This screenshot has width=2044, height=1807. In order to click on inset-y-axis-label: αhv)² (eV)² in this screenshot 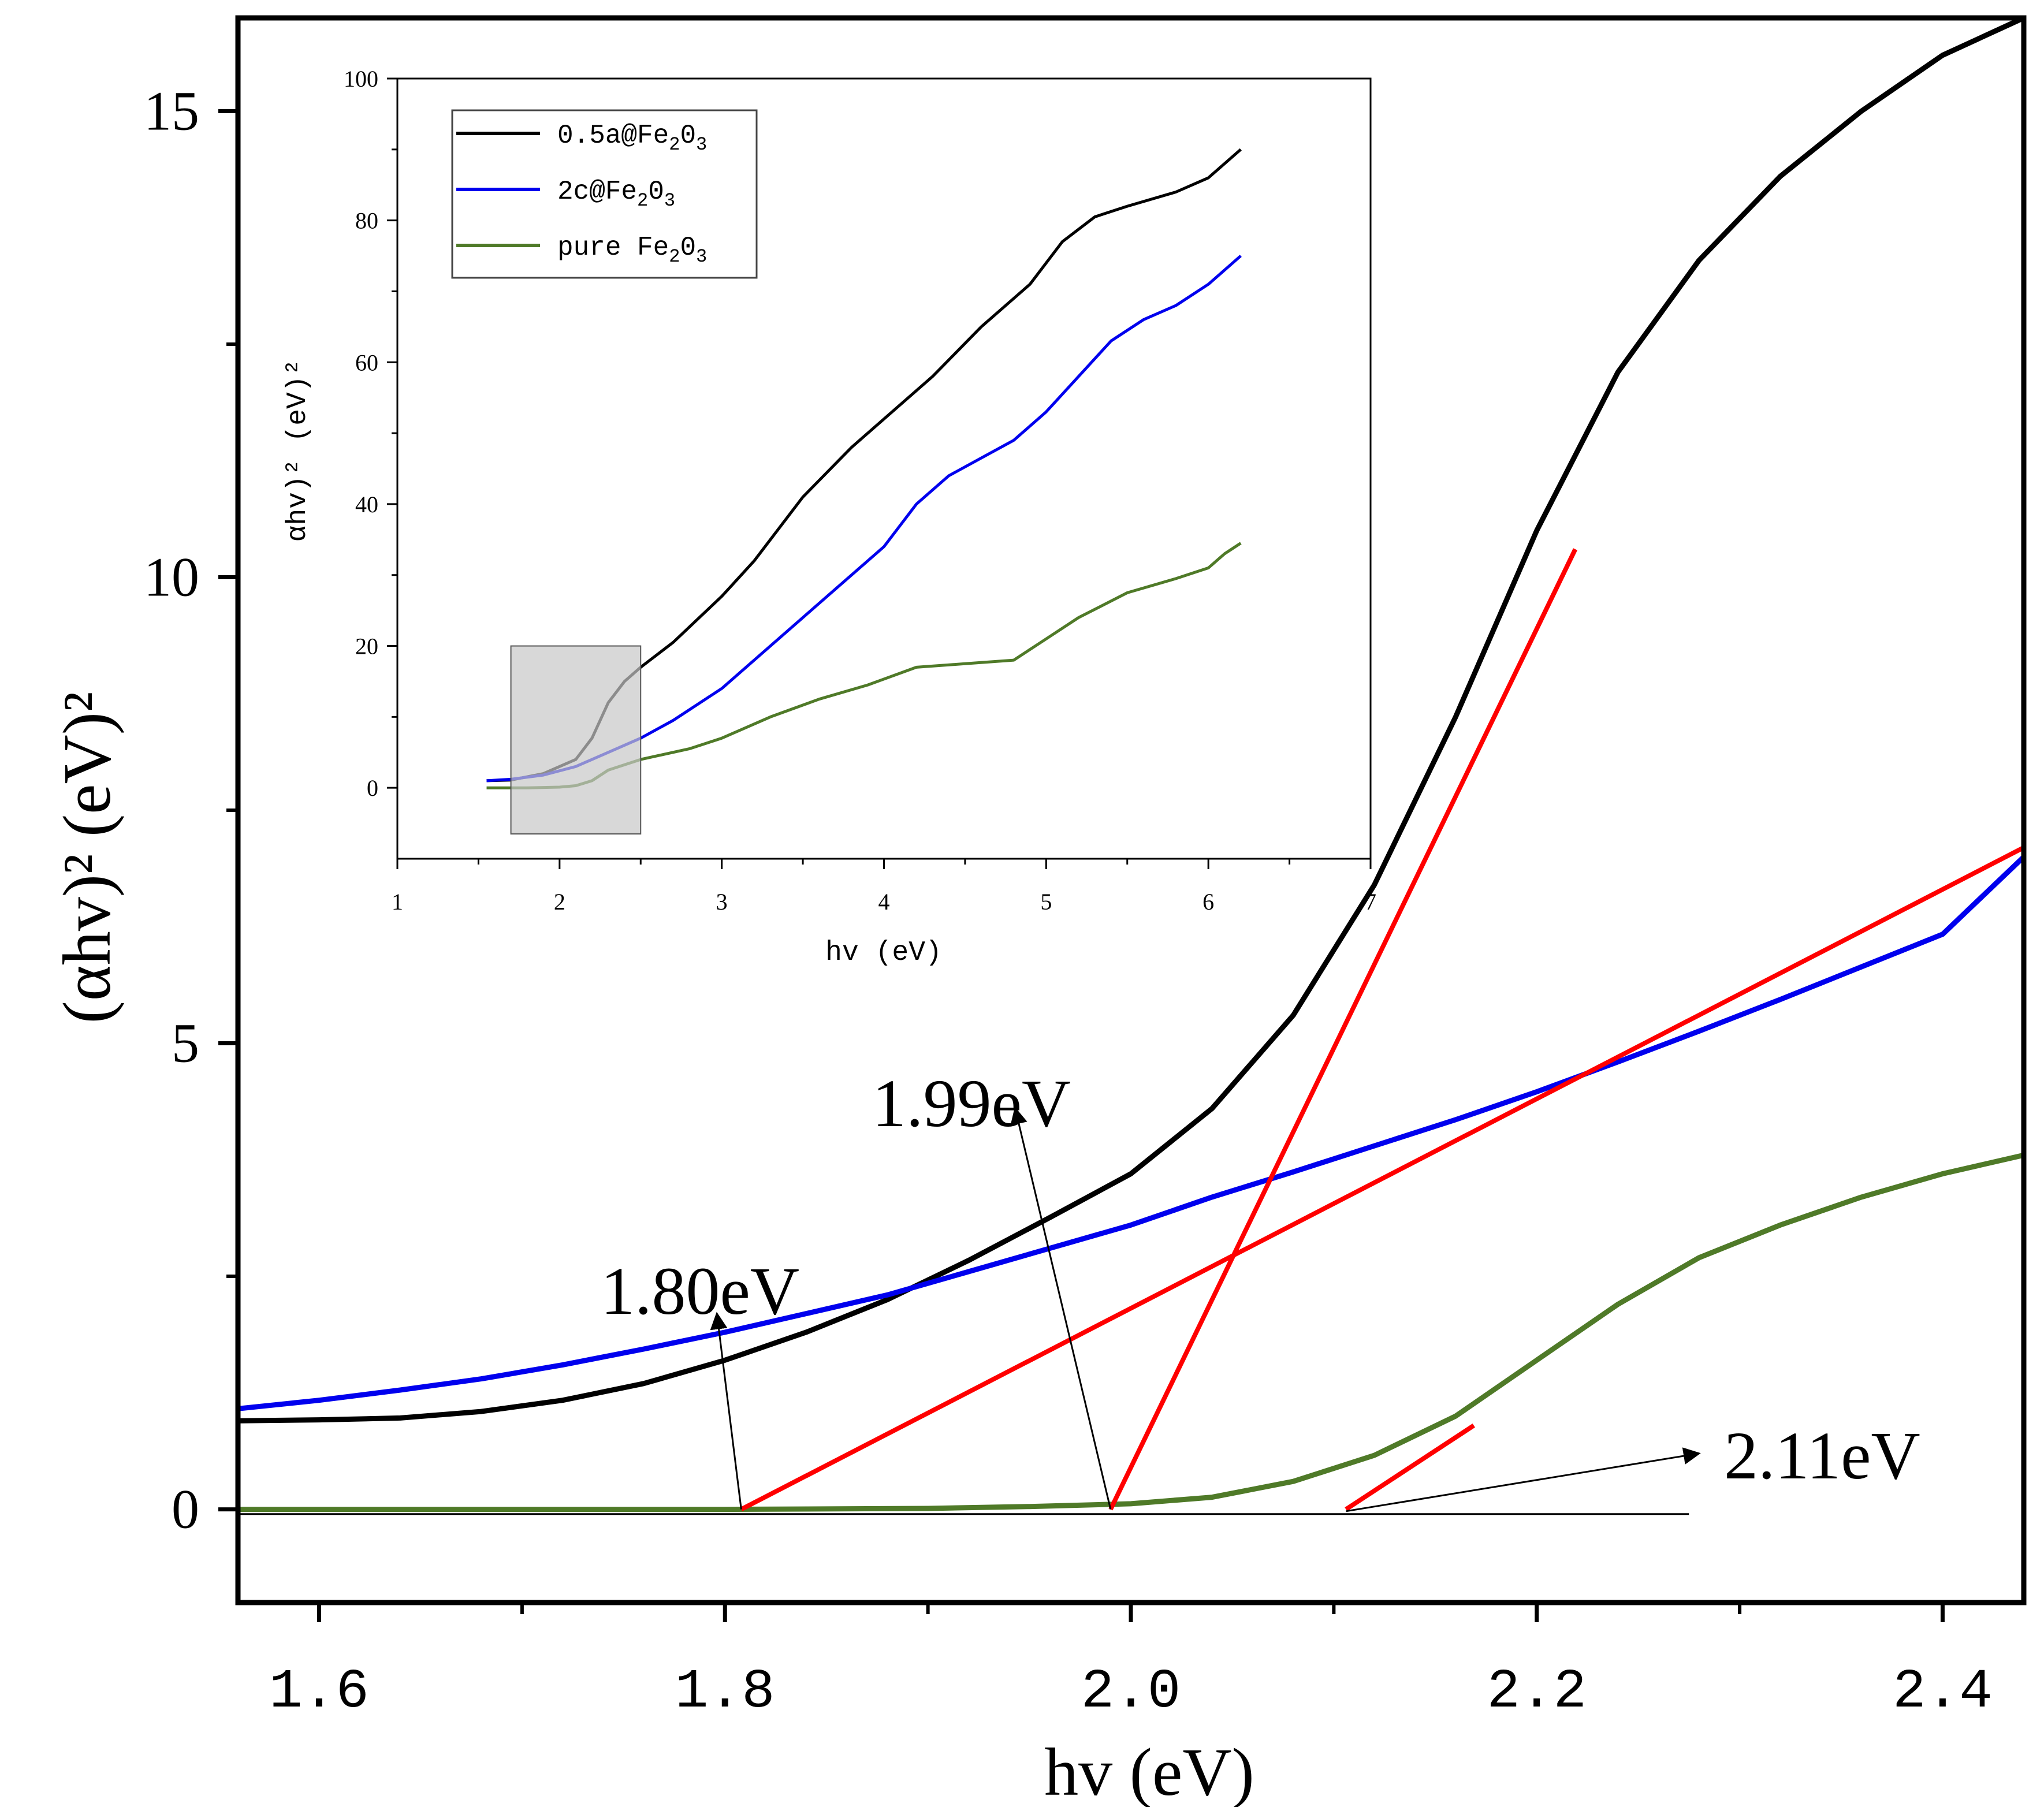, I will do `click(298, 450)`.